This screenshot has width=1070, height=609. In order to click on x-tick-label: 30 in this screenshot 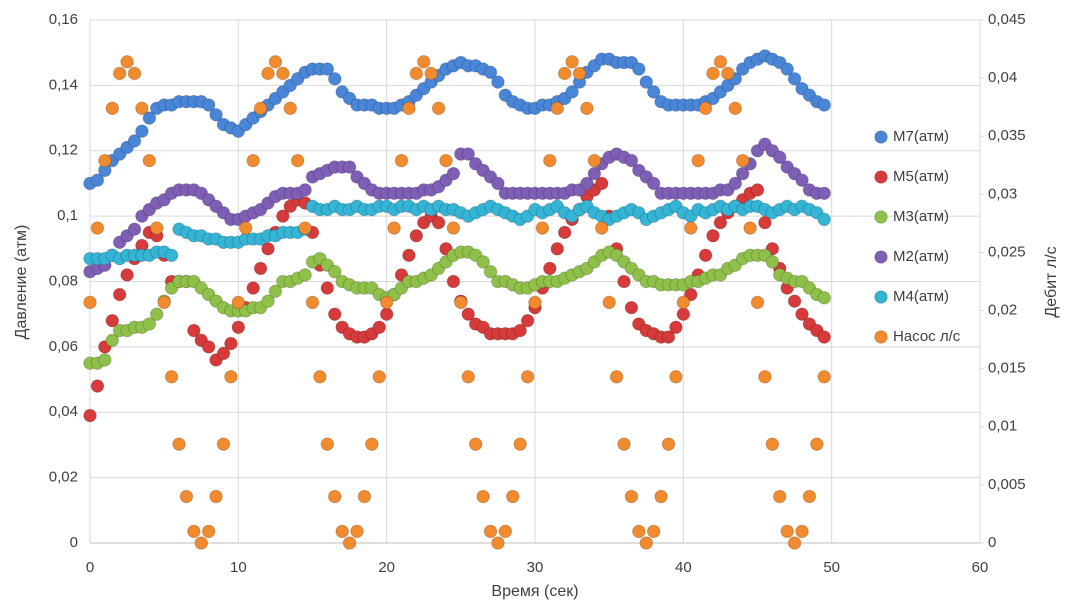, I will do `click(535, 567)`.